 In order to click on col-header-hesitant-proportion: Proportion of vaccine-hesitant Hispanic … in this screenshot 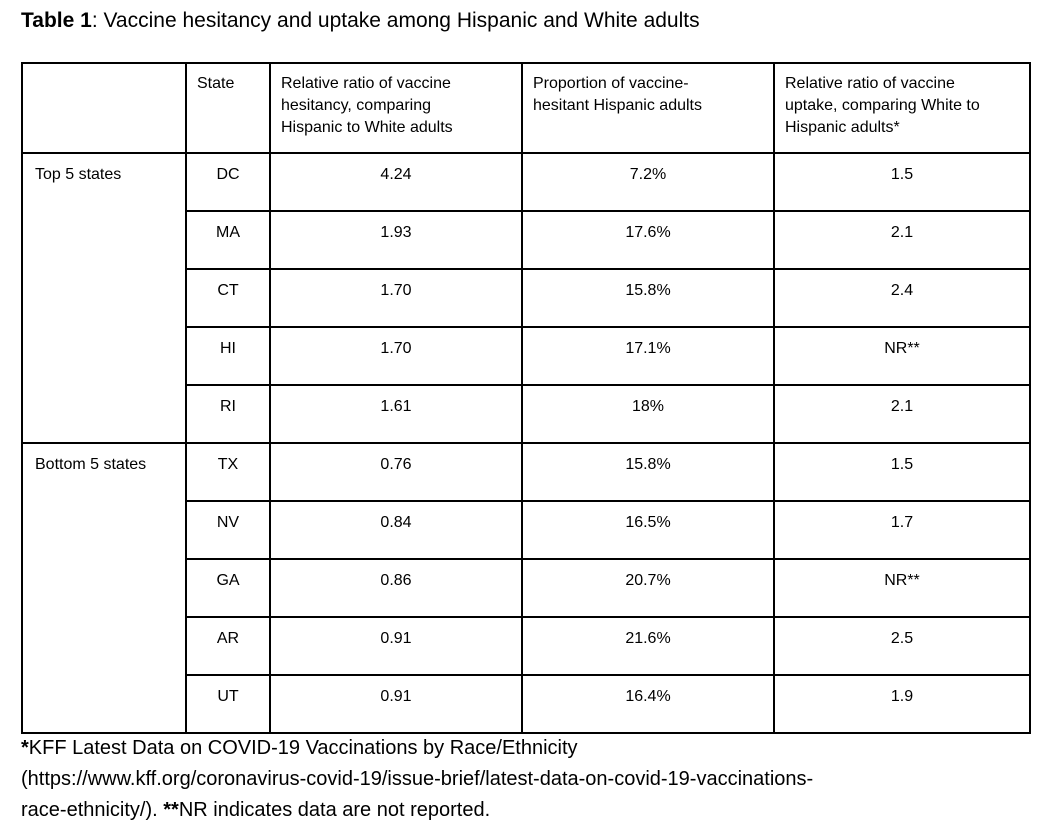, I will do `click(648, 108)`.